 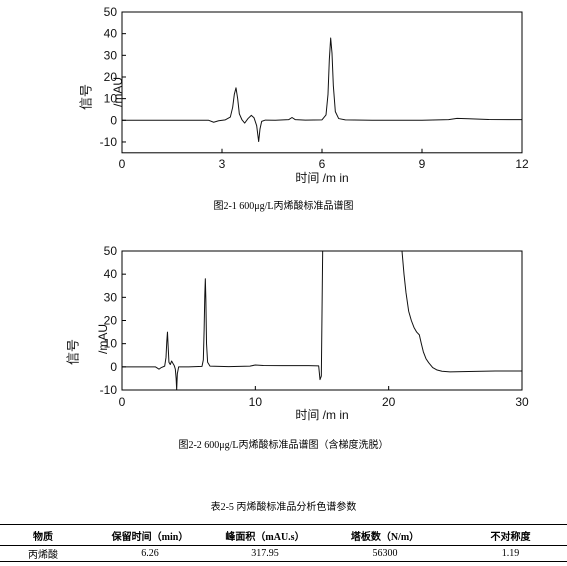 I want to click on x-tick-label: 20, so click(x=389, y=402).